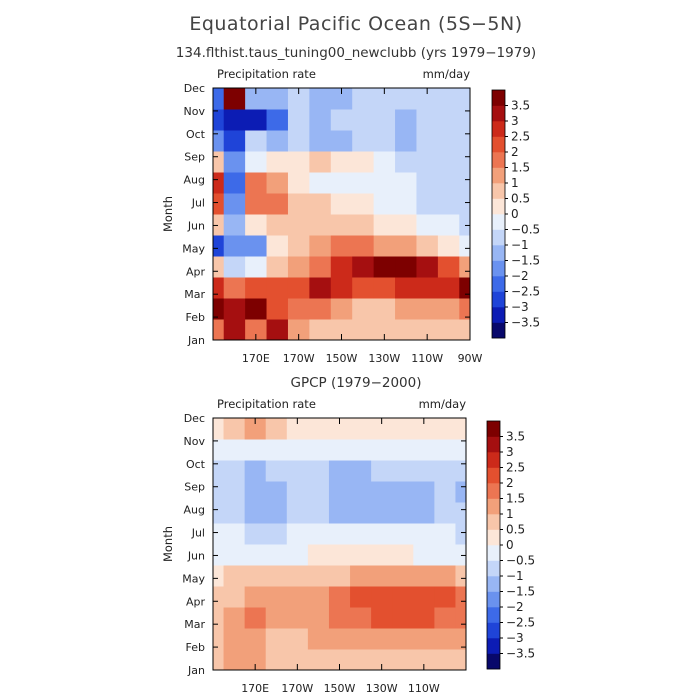 This screenshot has height=700, width=700. Describe the element at coordinates (443, 404) in the screenshot. I see `units-label: mm/day` at that location.